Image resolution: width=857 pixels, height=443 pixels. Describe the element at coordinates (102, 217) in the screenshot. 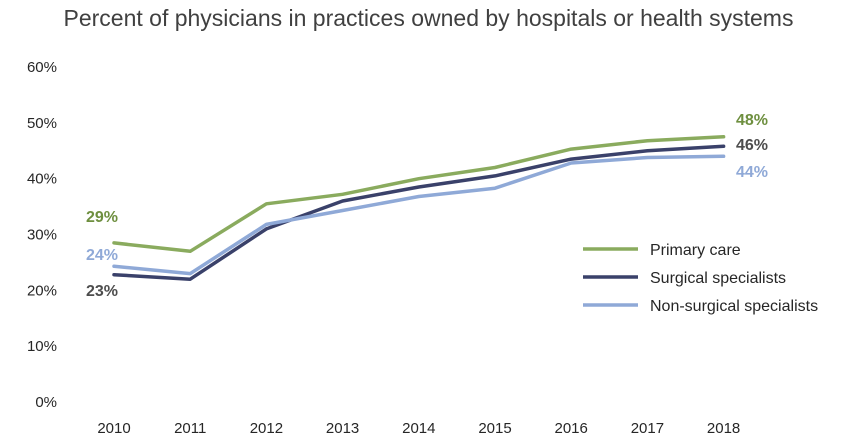

I see `start-data-label: 29%` at that location.